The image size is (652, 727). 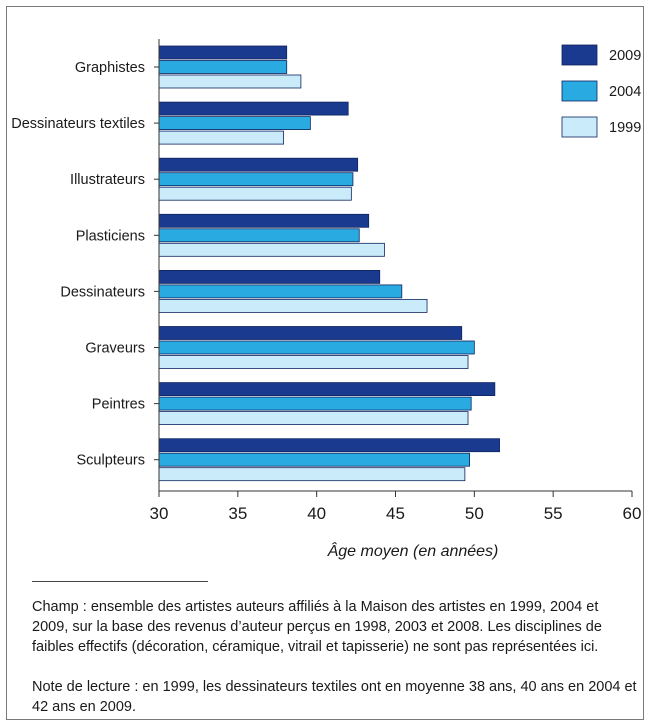 I want to click on category-label-plasticiens: Plasticiens, so click(x=110, y=236).